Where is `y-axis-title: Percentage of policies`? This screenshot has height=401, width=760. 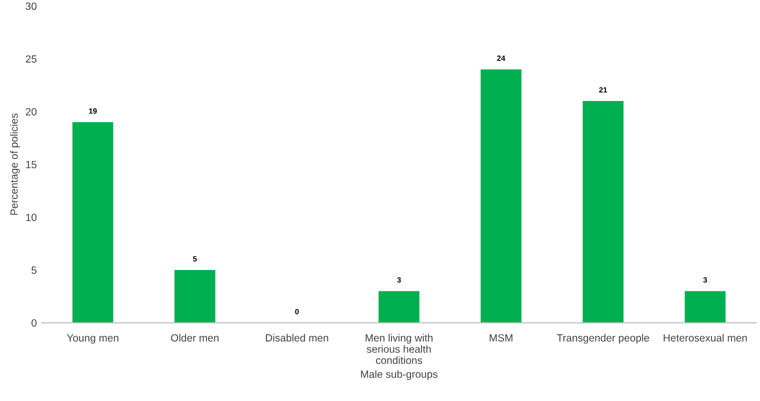 y-axis-title: Percentage of policies is located at coordinates (15, 164).